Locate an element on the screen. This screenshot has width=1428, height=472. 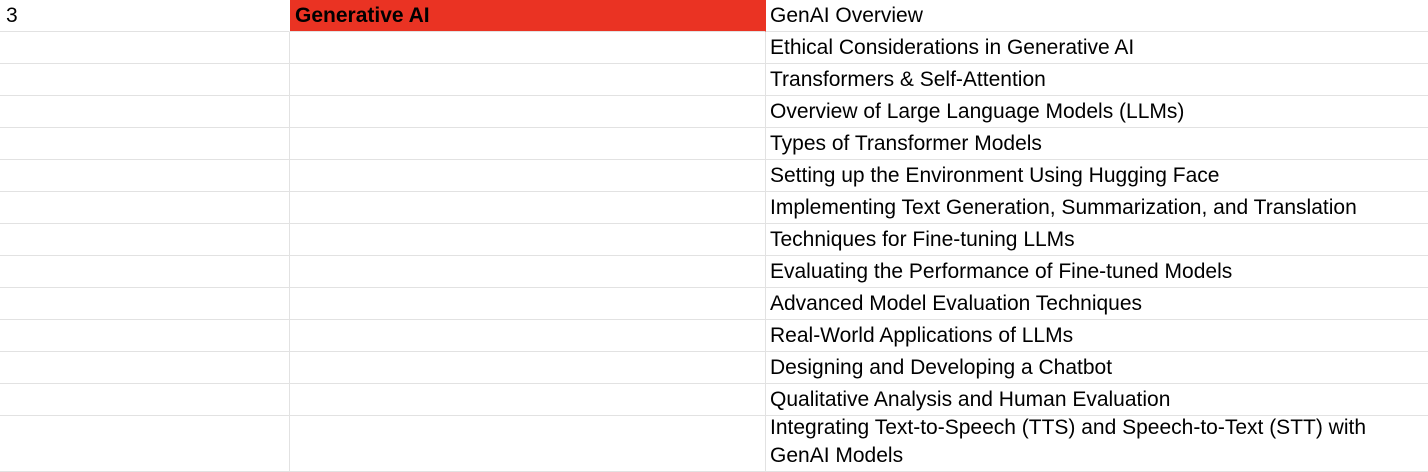
cell-module-number: 3 is located at coordinates (145, 16).